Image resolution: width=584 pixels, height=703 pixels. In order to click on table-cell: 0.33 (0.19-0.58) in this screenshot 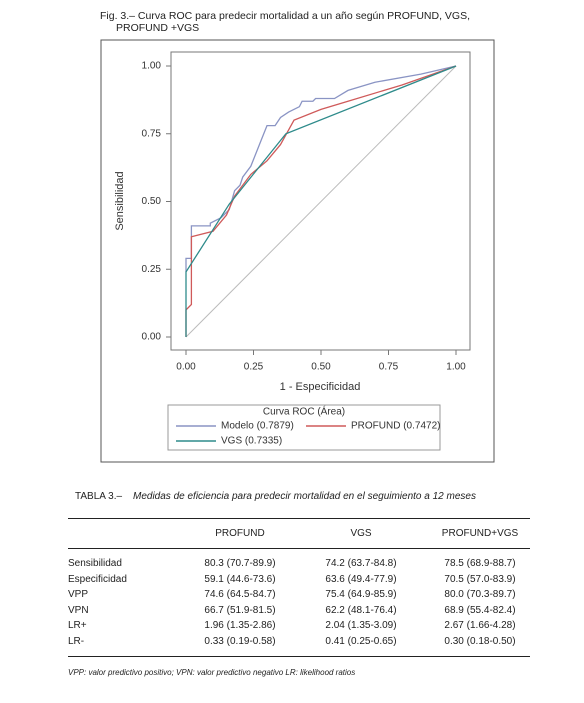, I will do `click(240, 641)`.